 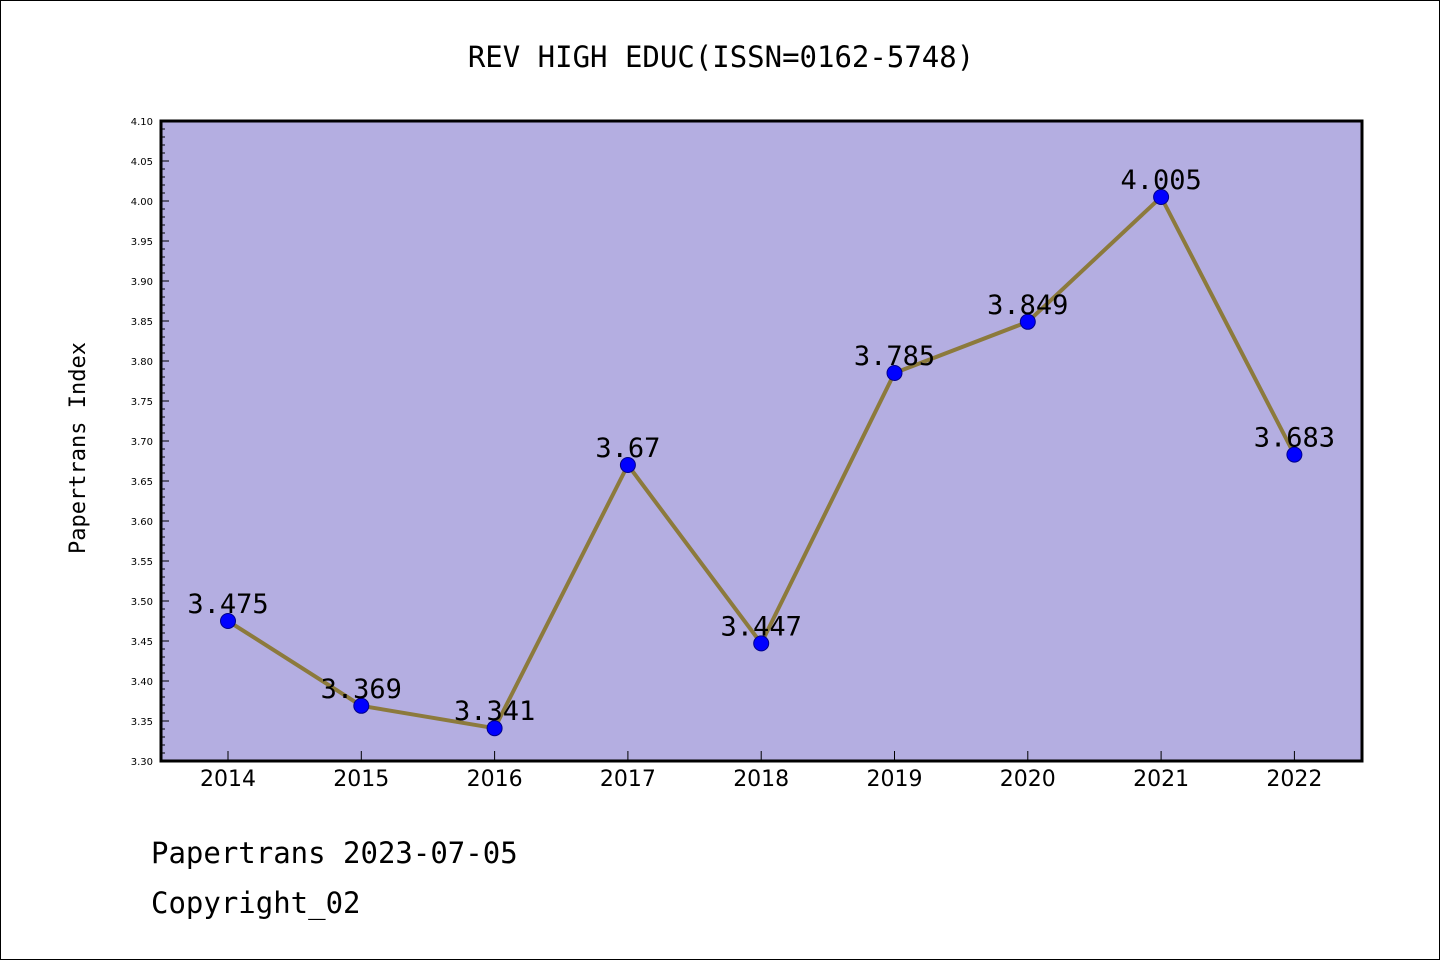 I want to click on data-label: 3.785, so click(x=894, y=356).